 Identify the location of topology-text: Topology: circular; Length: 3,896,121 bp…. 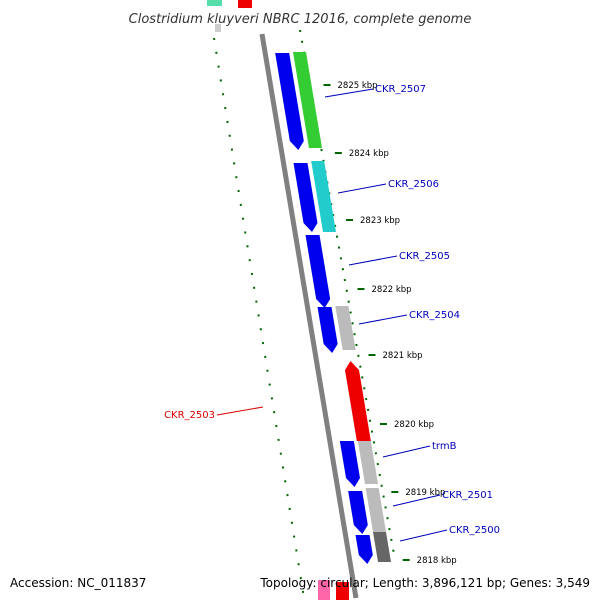
(424, 583).